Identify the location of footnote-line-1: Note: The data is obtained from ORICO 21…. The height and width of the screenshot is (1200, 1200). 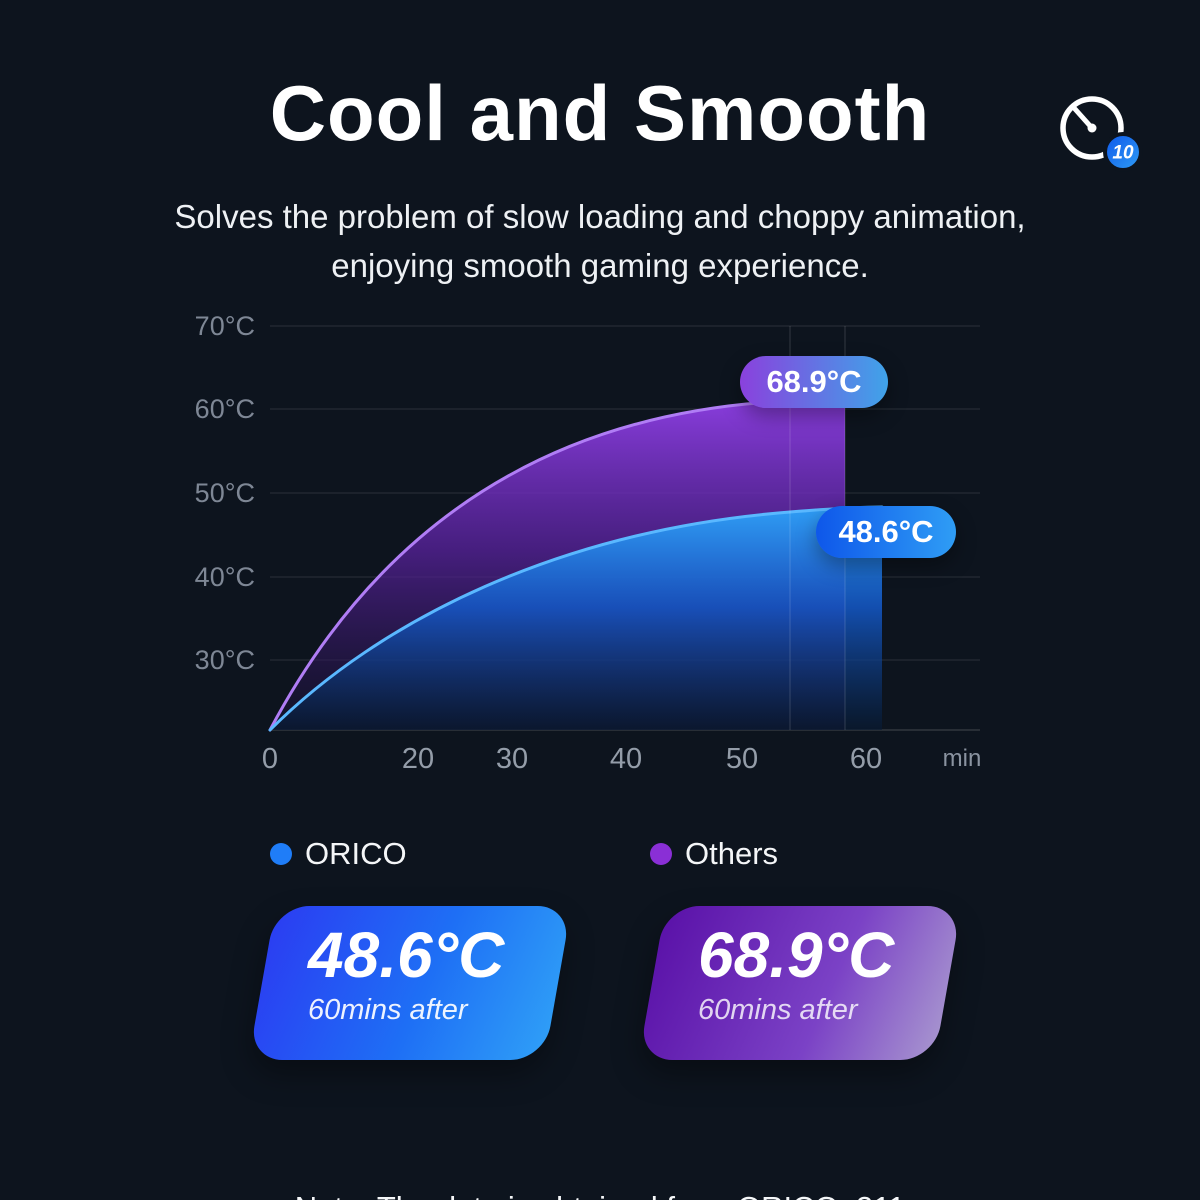
(600, 1192).